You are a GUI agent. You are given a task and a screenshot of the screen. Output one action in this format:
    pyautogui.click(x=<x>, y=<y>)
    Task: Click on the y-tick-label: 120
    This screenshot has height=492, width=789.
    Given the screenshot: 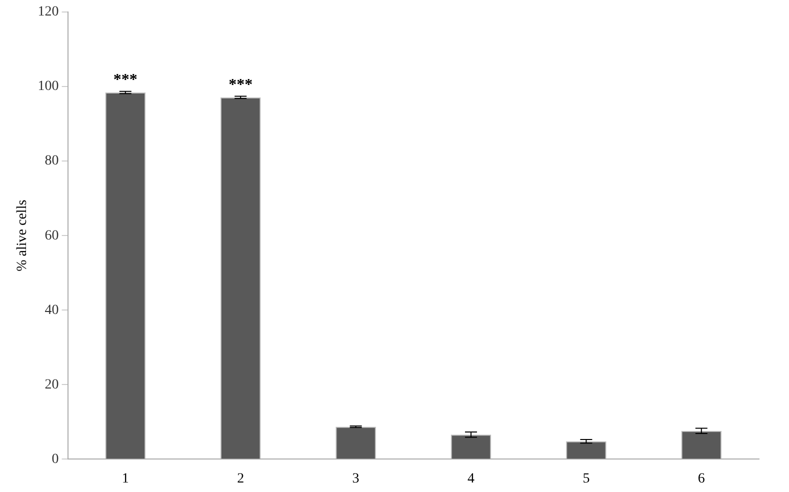 What is the action you would take?
    pyautogui.click(x=48, y=12)
    